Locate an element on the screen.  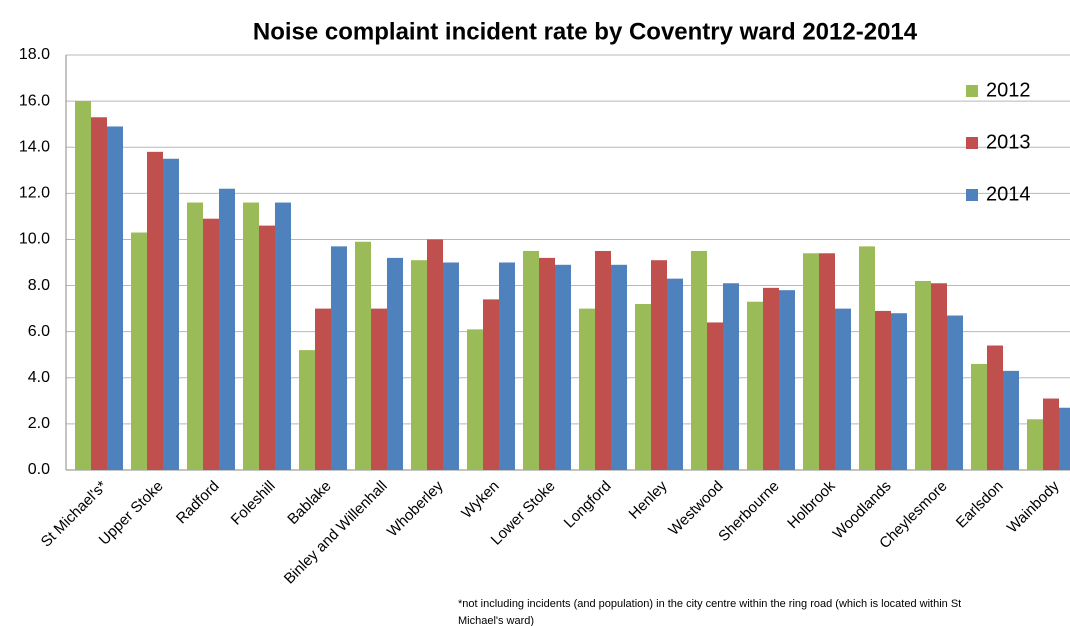
y-tick-label: 6.0 is located at coordinates (39, 331).